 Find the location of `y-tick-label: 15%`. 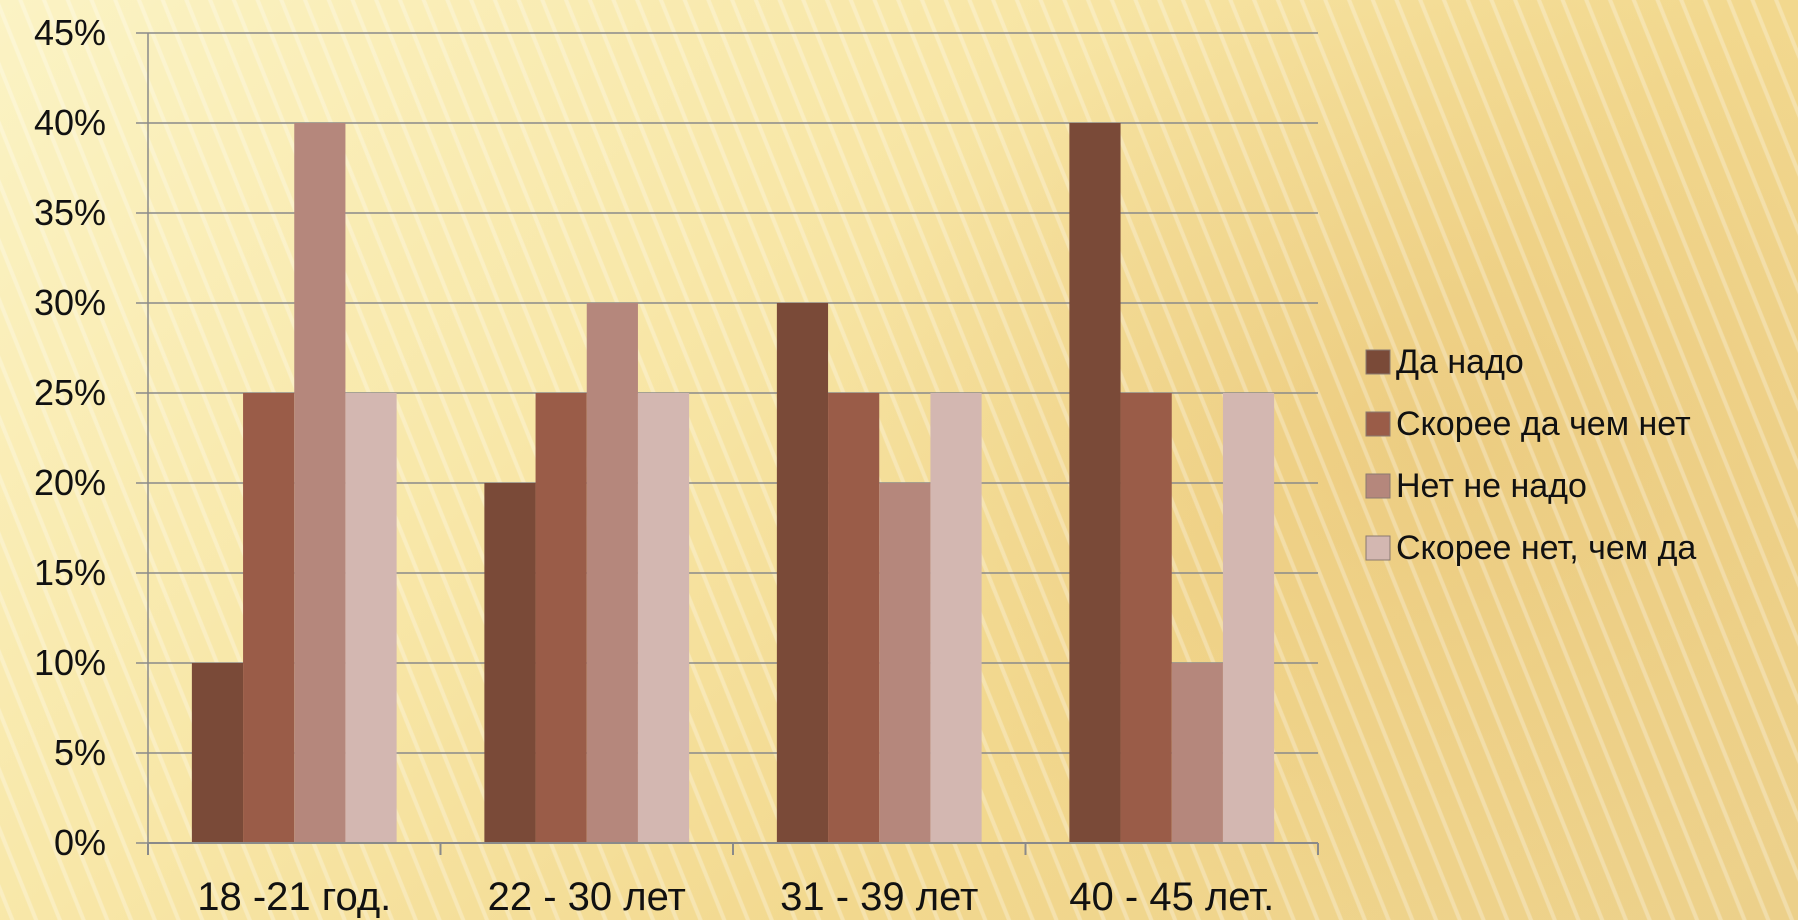

y-tick-label: 15% is located at coordinates (70, 572).